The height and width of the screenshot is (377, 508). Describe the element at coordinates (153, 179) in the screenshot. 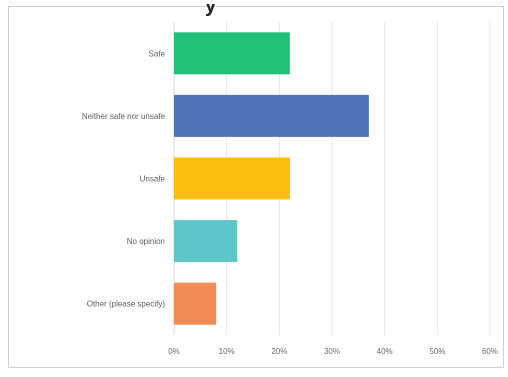

I see `category-label: Unsafe` at that location.